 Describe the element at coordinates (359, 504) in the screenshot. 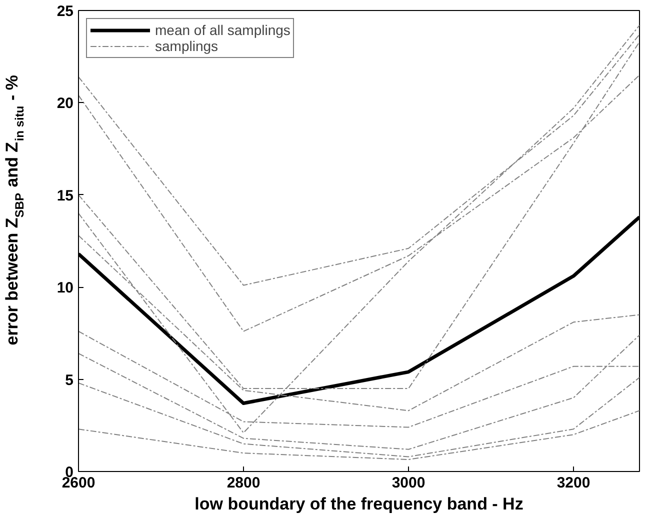

I see `x-axis-title: low boundary of the frequency band - Hz` at that location.